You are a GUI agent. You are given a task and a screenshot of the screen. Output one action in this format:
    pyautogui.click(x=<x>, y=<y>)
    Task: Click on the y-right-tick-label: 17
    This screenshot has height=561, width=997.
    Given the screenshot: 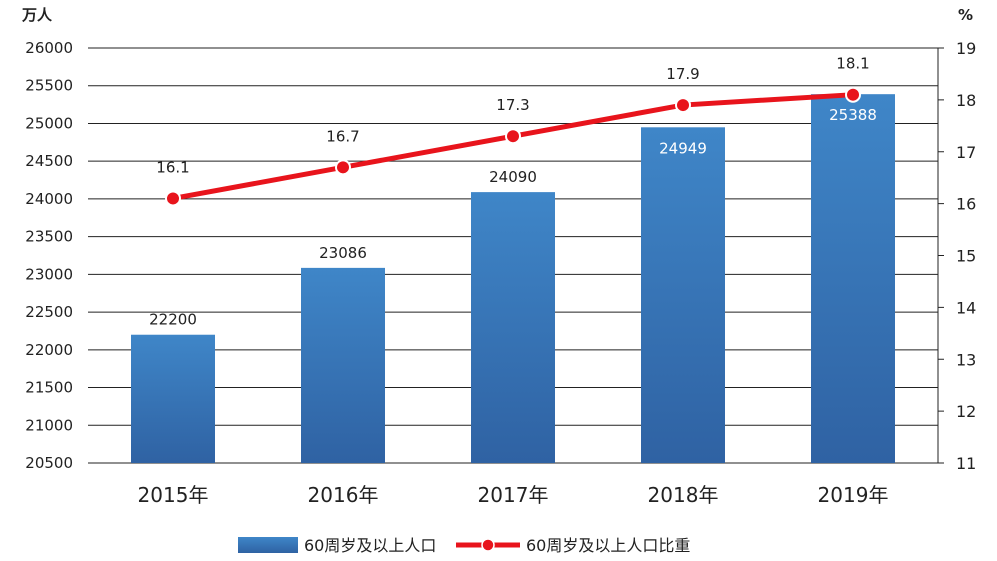 What is the action you would take?
    pyautogui.click(x=966, y=152)
    